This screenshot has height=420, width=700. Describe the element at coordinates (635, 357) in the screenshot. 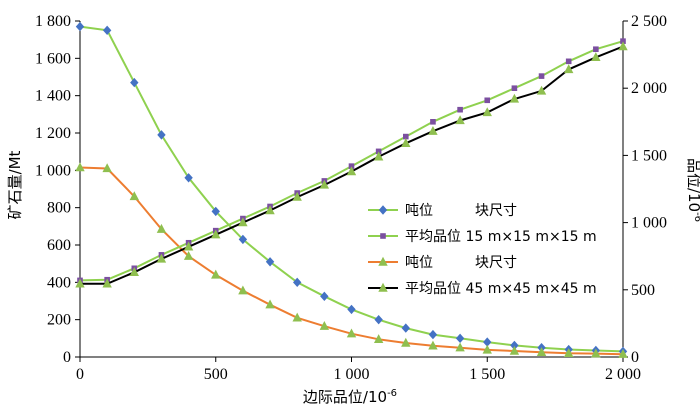

I see `right-y-tick-label: 0` at that location.